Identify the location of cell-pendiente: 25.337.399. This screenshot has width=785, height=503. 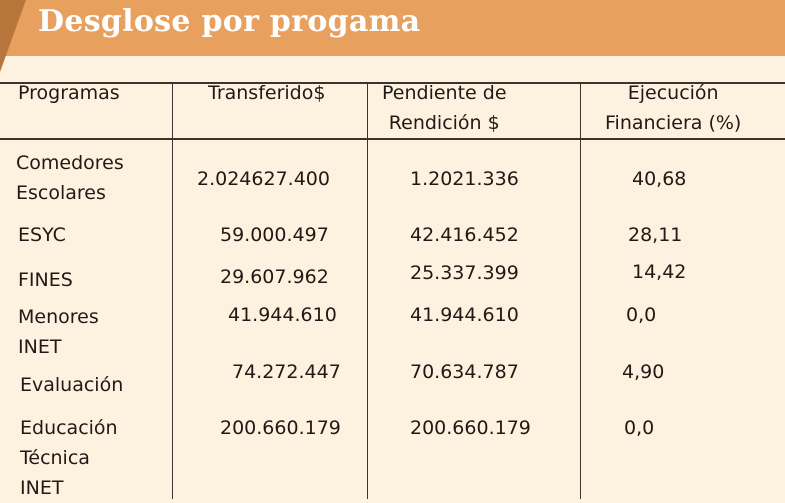
(464, 273).